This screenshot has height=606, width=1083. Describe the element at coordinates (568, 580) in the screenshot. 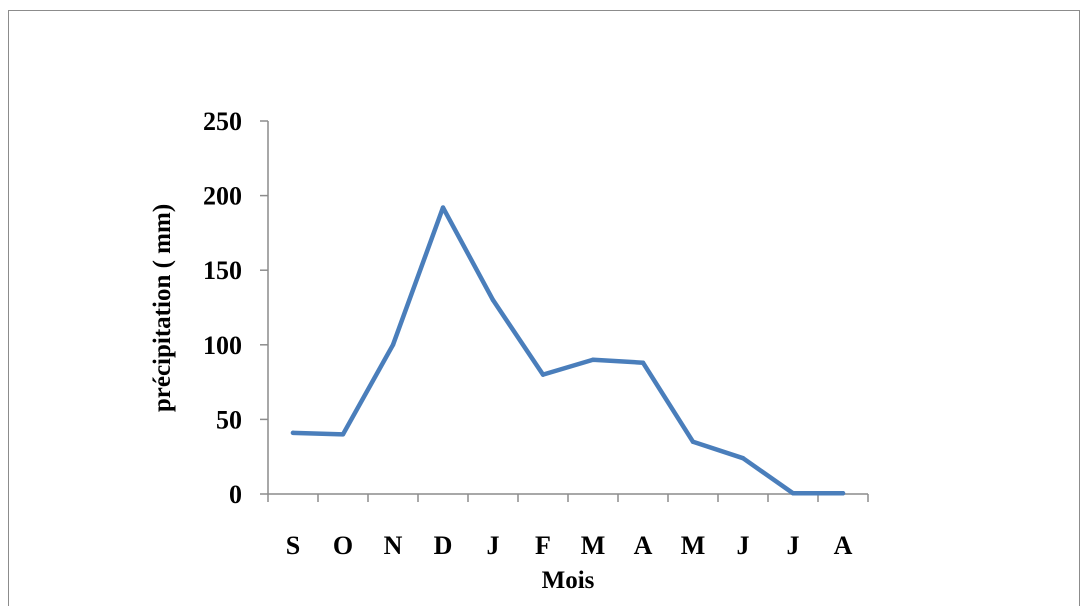

I see `x-axis-title: Mois` at that location.